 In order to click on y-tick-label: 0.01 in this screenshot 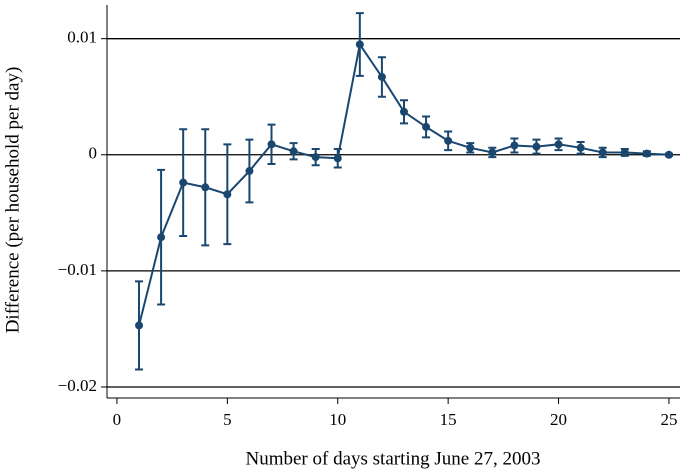, I will do `click(82, 37)`.